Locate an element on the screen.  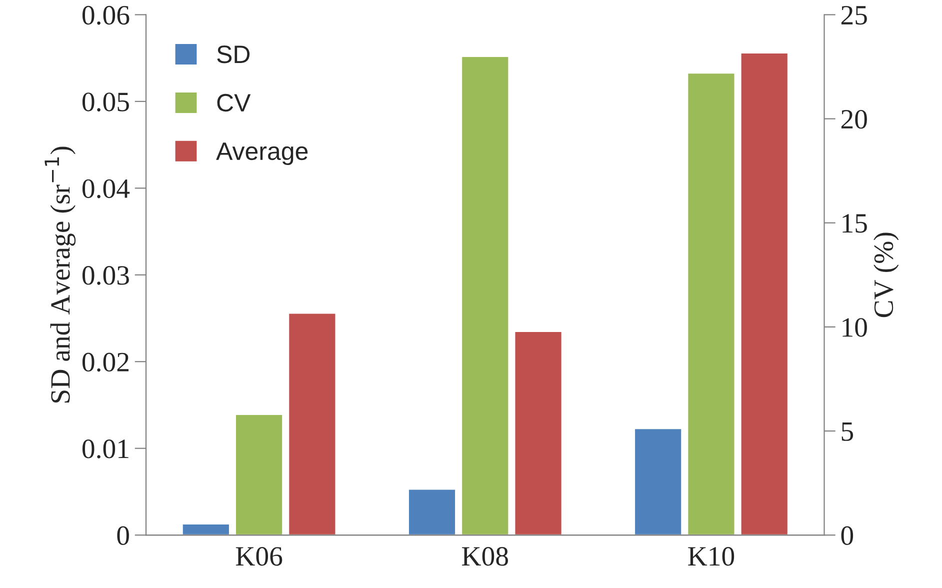
y2-tick-label: 10 is located at coordinates (854, 327).